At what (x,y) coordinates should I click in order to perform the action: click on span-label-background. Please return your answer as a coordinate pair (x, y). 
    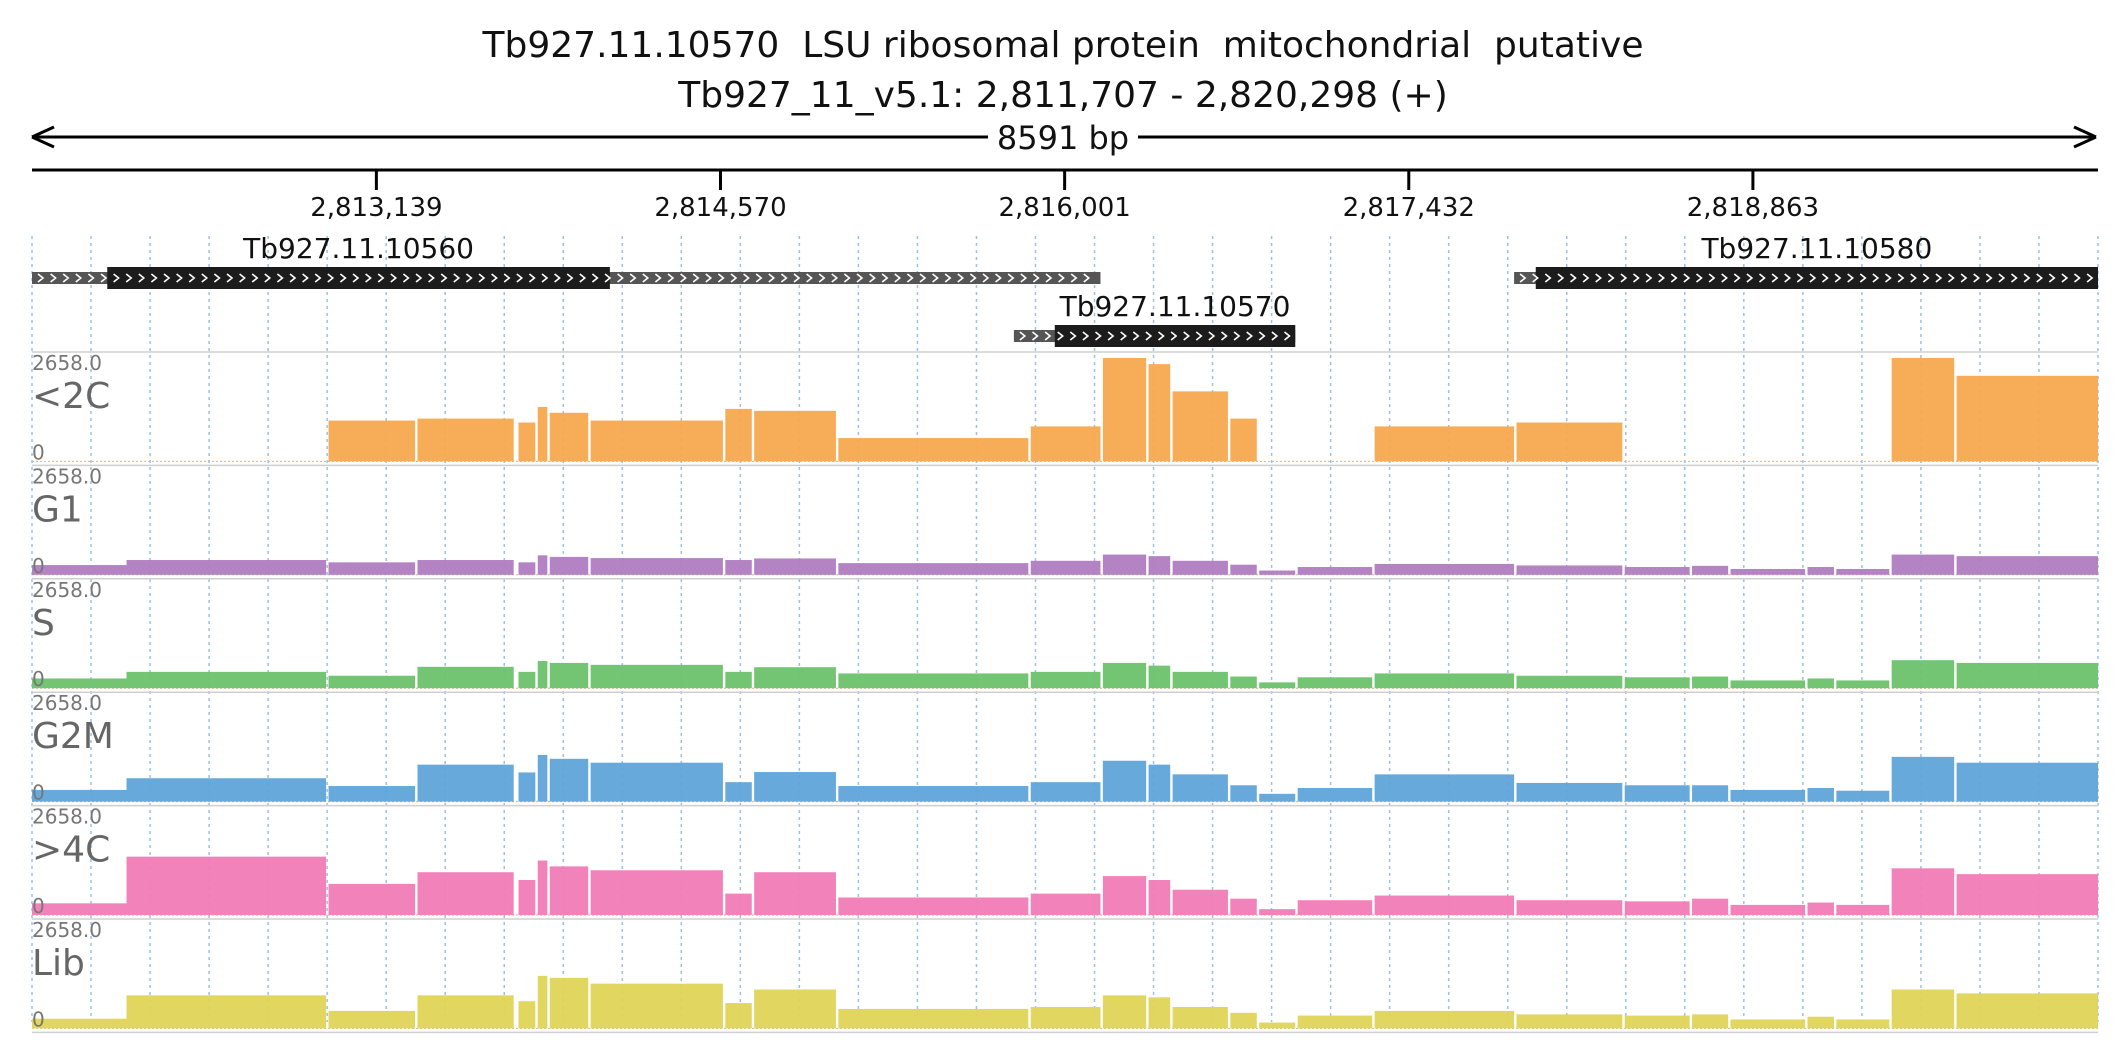
    Looking at the image, I should click on (1063, 137).